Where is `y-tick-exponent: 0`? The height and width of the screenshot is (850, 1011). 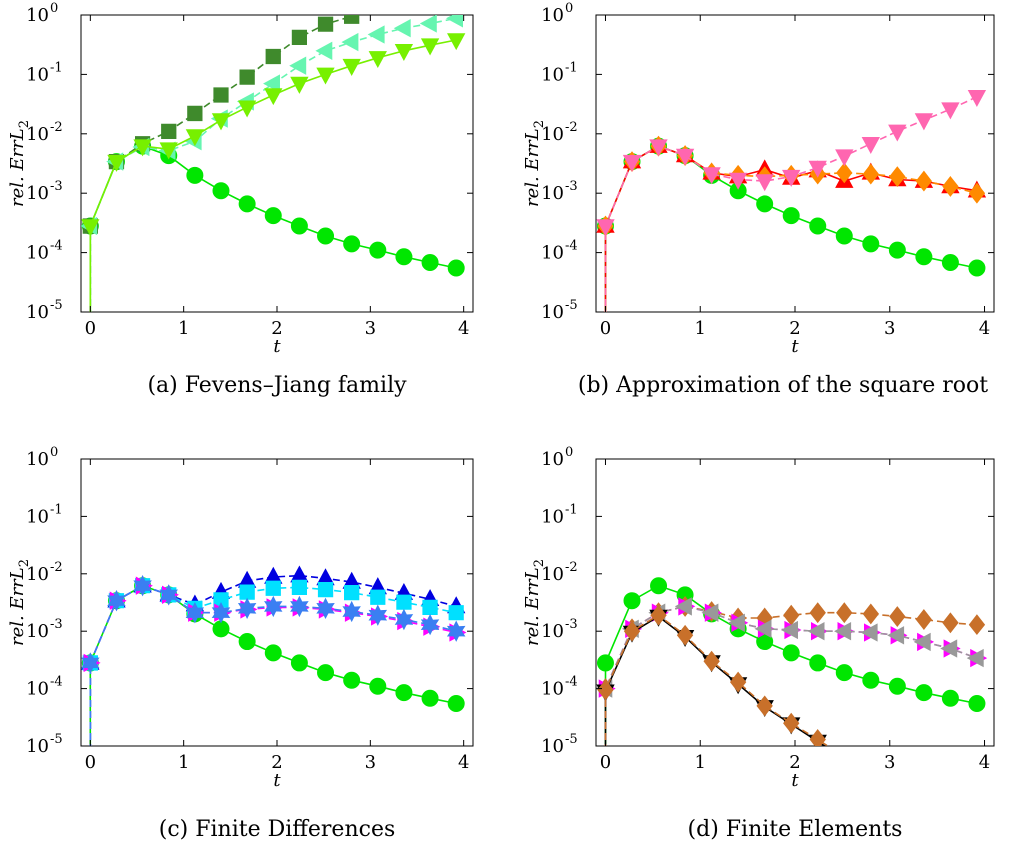 y-tick-exponent: 0 is located at coordinates (569, 452).